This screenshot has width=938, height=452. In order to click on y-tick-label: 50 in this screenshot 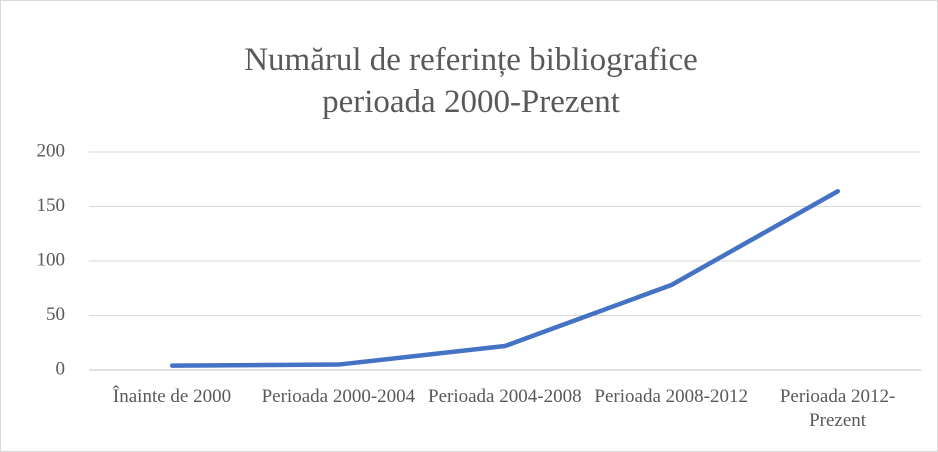, I will do `click(55, 314)`.